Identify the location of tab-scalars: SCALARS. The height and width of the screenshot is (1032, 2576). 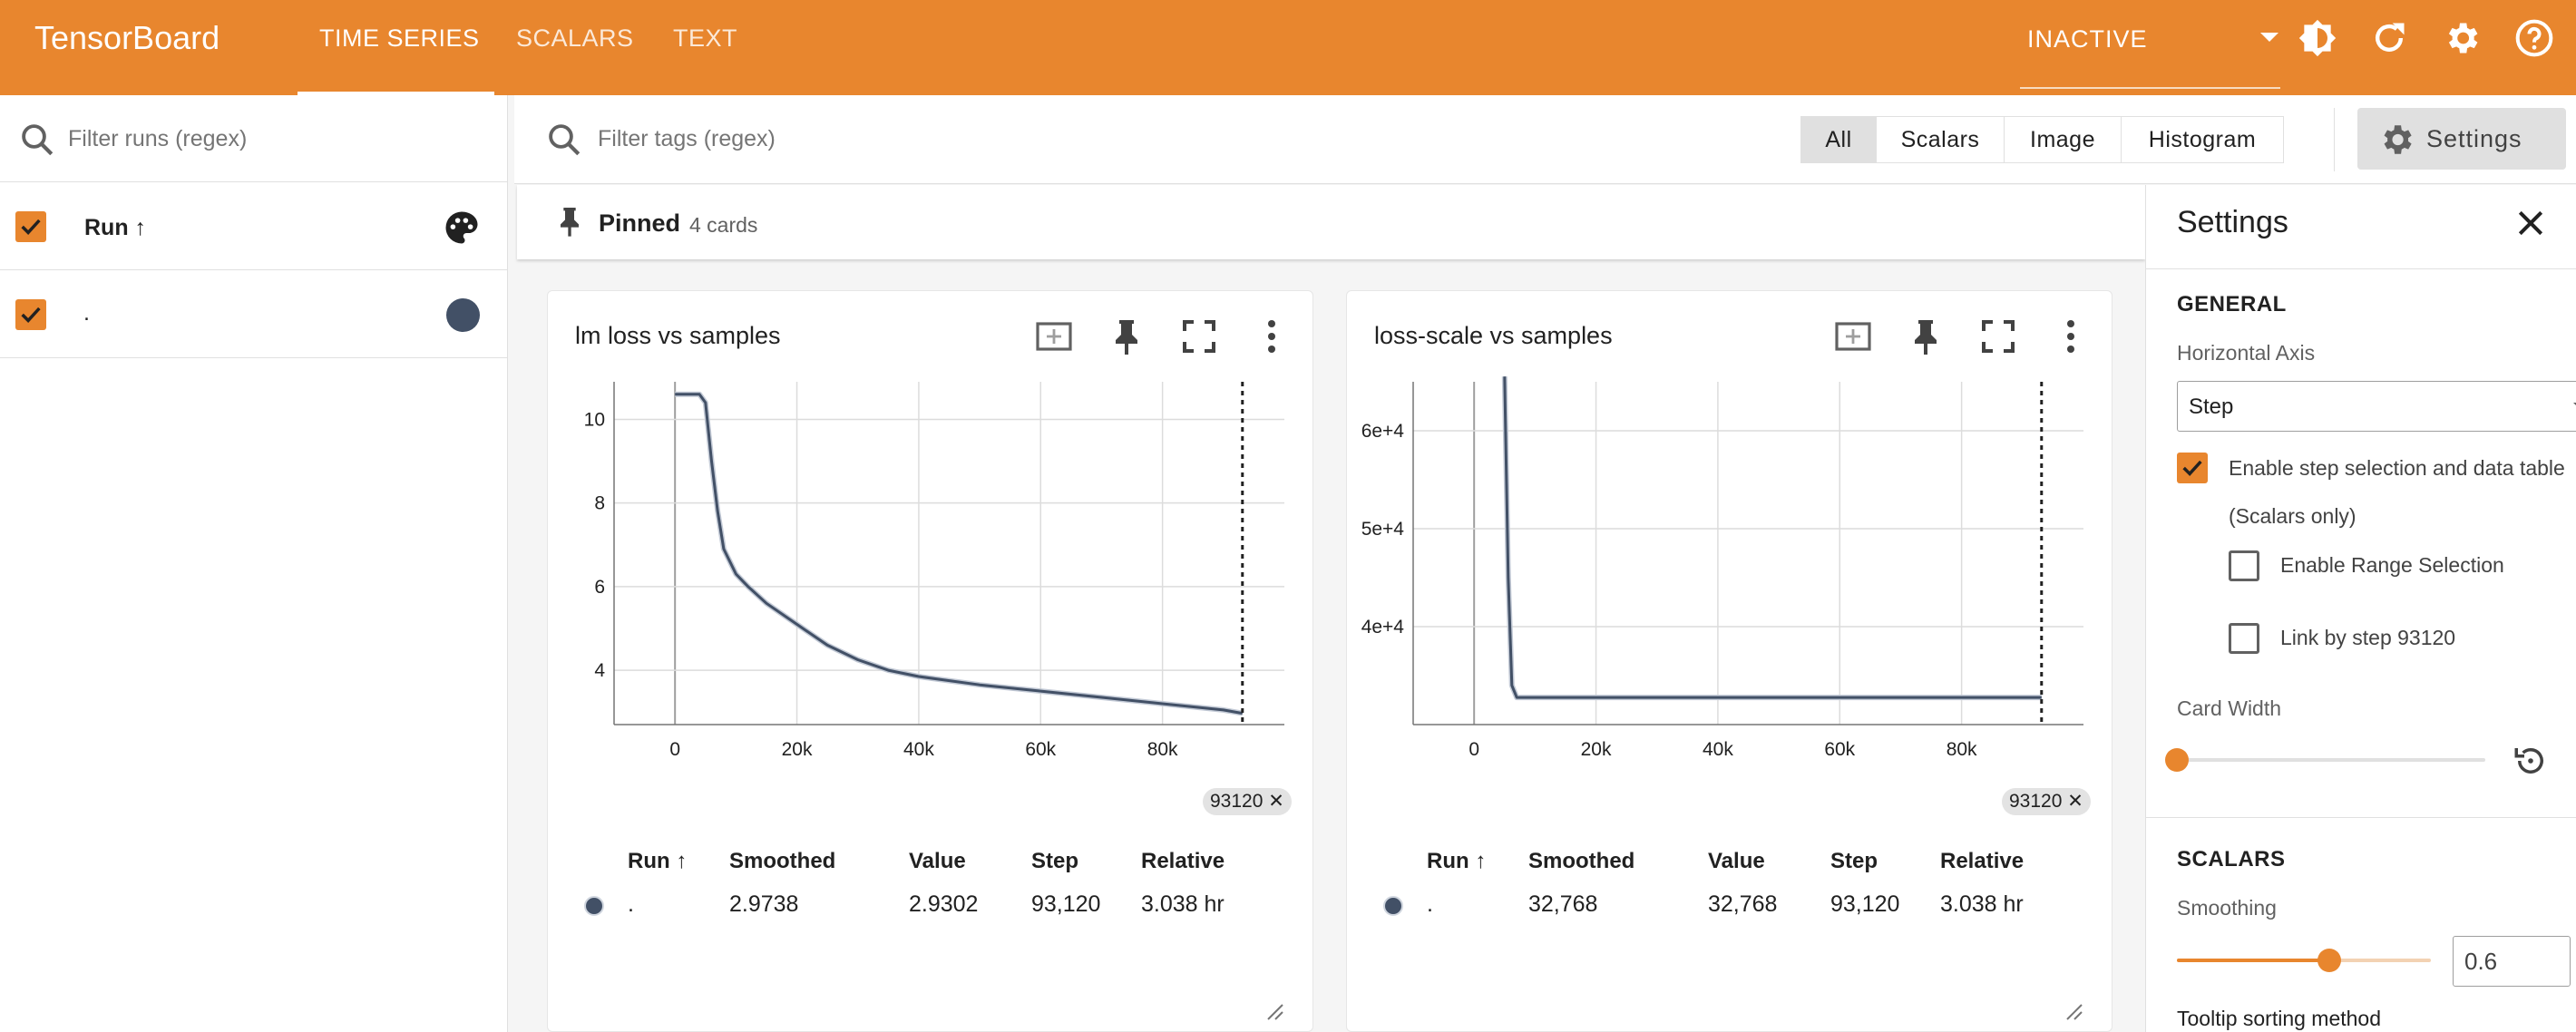
(575, 38).